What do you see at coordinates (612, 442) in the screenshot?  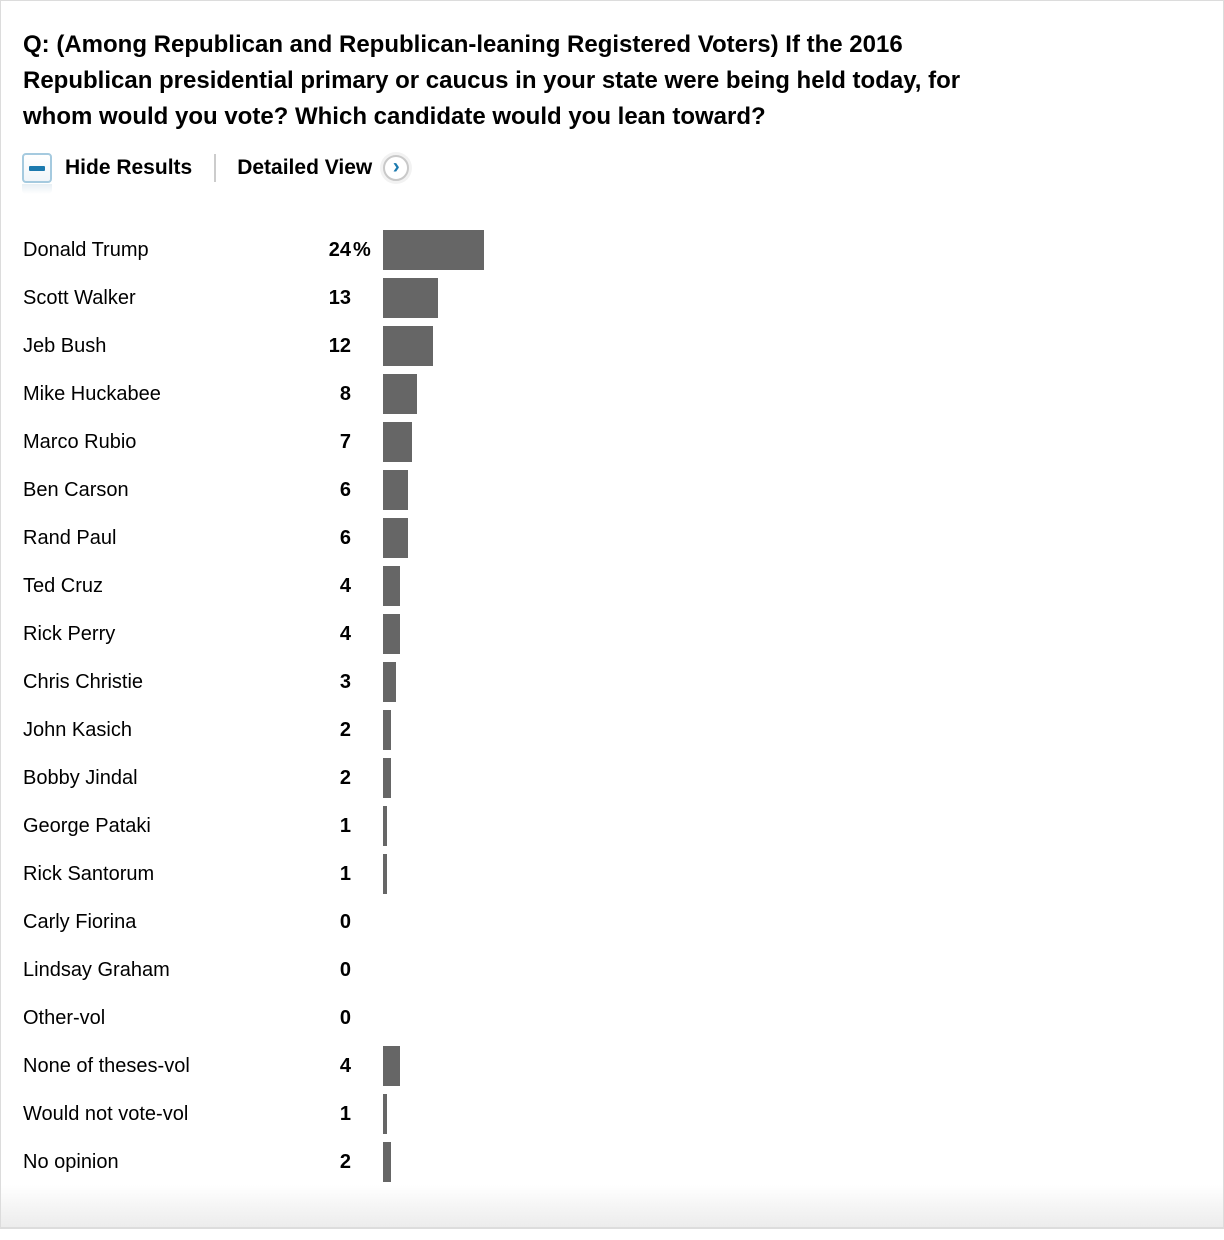 I see `poll-row: Marco Rubio 7` at bounding box center [612, 442].